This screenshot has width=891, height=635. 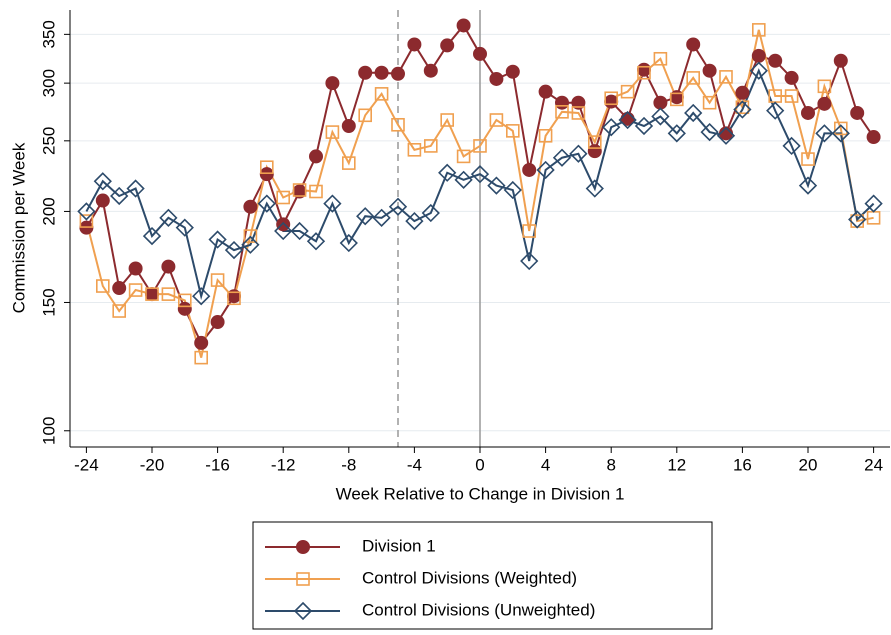 I want to click on x-tick-label: 24, so click(x=873, y=464).